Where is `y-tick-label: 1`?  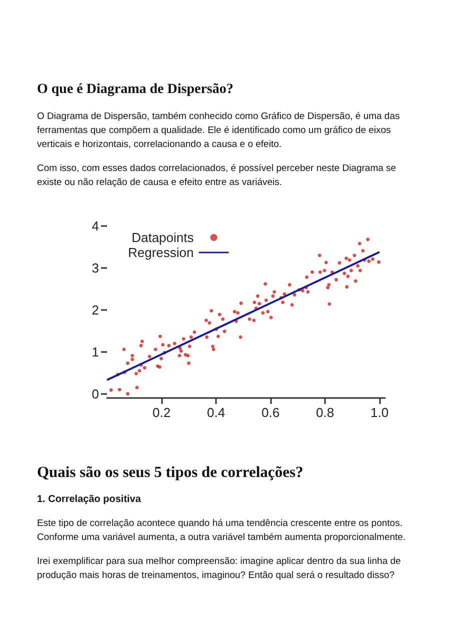
y-tick-label: 1 is located at coordinates (95, 352).